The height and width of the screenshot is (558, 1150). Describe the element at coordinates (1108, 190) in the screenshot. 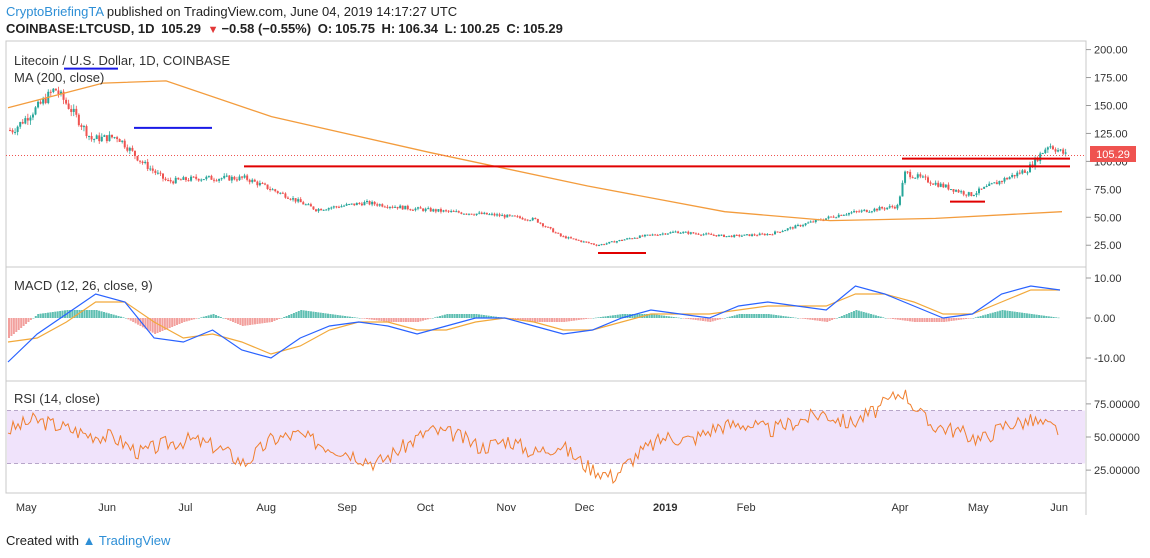

I see `y-tick-label: 75.00` at that location.